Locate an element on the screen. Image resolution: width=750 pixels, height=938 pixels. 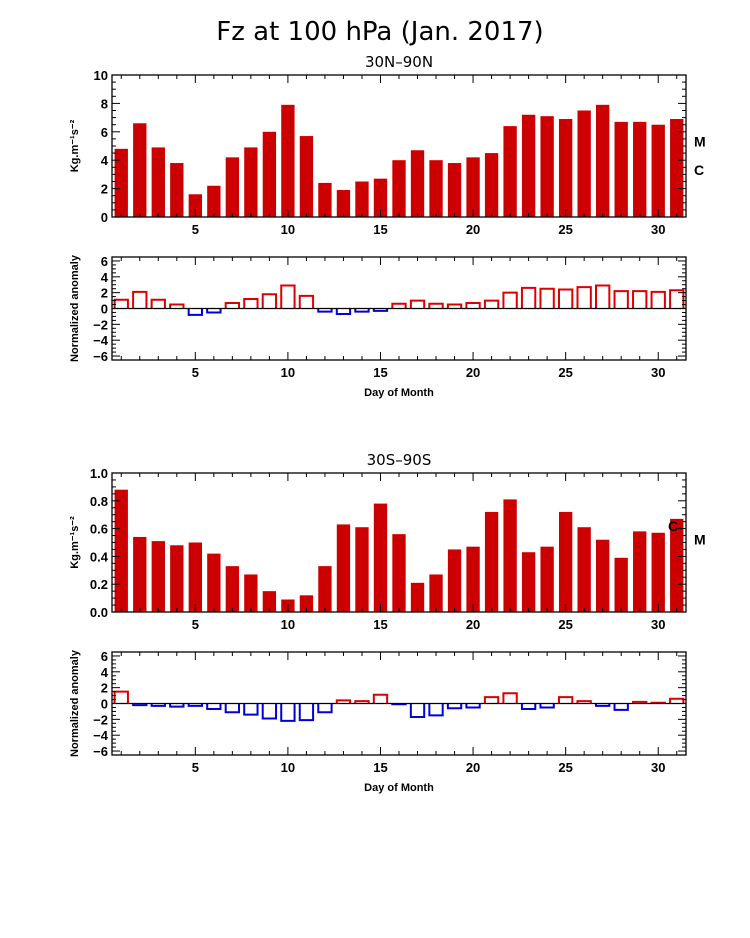
marker-m: M is located at coordinates (700, 540).